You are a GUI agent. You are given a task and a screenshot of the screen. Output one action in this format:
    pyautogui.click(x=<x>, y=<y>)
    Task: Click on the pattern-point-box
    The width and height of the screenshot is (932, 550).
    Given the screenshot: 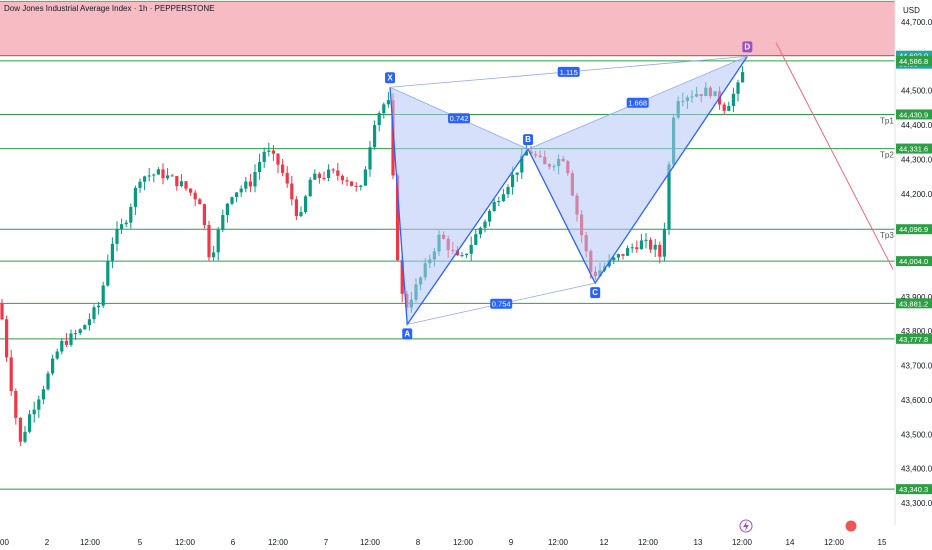 What is the action you would take?
    pyautogui.click(x=390, y=78)
    